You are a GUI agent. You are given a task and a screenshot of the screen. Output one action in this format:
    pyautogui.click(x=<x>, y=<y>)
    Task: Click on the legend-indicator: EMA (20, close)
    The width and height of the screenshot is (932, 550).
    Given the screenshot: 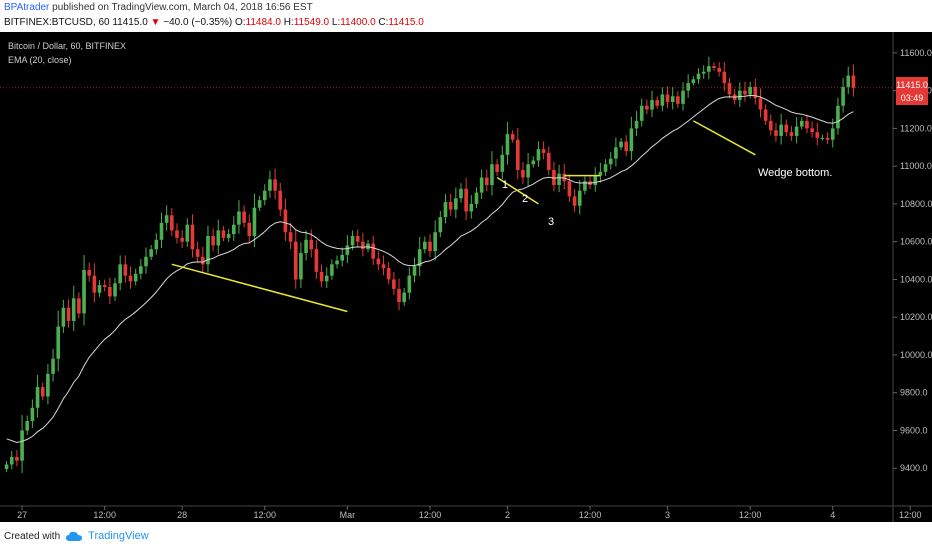 What is the action you would take?
    pyautogui.click(x=40, y=60)
    